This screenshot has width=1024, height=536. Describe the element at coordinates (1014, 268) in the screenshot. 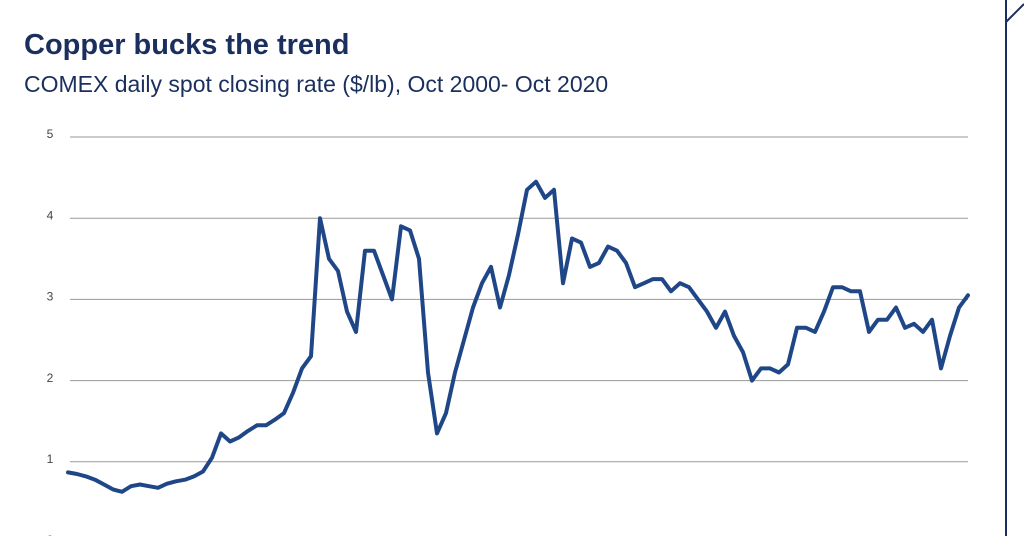

I see `frame-edge` at that location.